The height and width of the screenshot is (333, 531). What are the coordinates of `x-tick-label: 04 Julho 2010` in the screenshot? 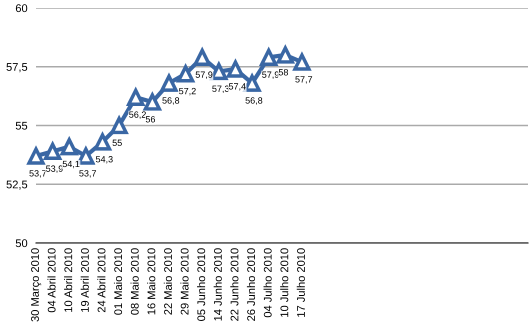 It's located at (268, 283).